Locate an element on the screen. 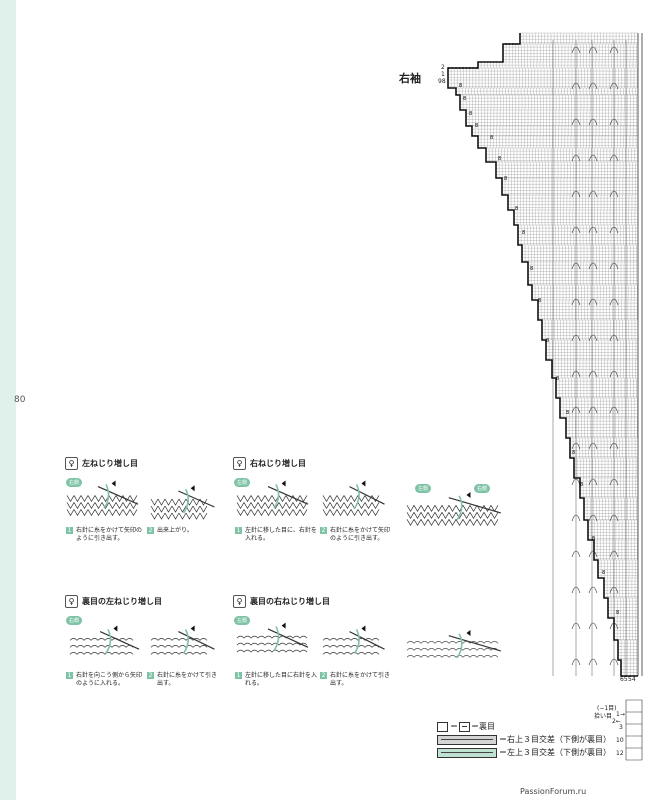  dec-note-1: (−1目) is located at coordinates (607, 708).